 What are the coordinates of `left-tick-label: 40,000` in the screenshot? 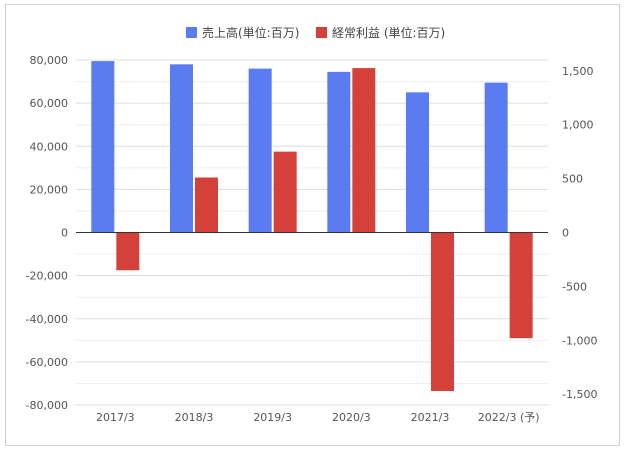 It's located at (49, 146).